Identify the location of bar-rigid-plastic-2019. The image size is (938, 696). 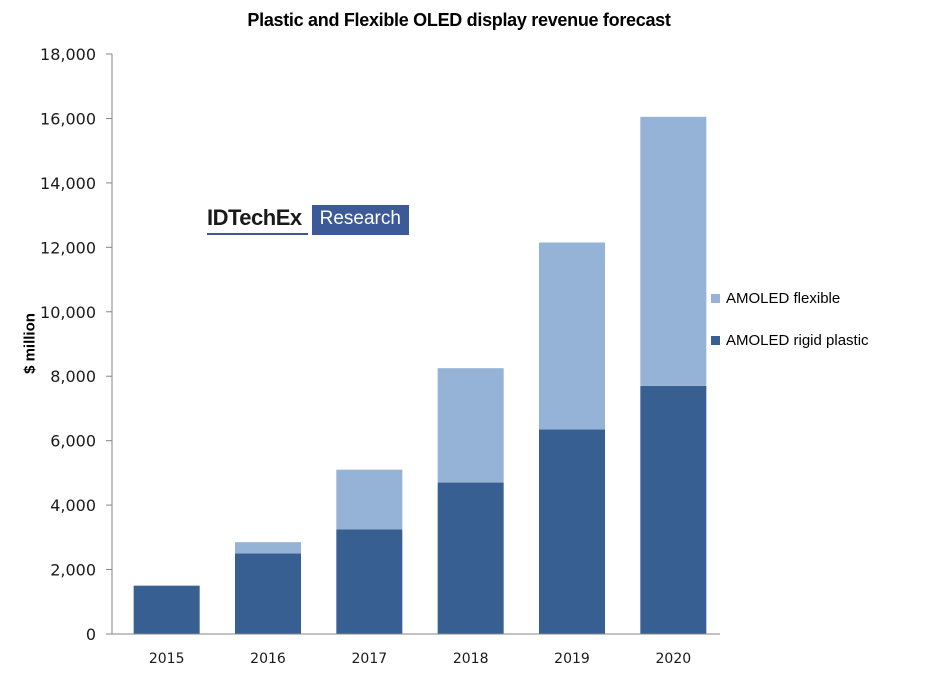
(572, 531).